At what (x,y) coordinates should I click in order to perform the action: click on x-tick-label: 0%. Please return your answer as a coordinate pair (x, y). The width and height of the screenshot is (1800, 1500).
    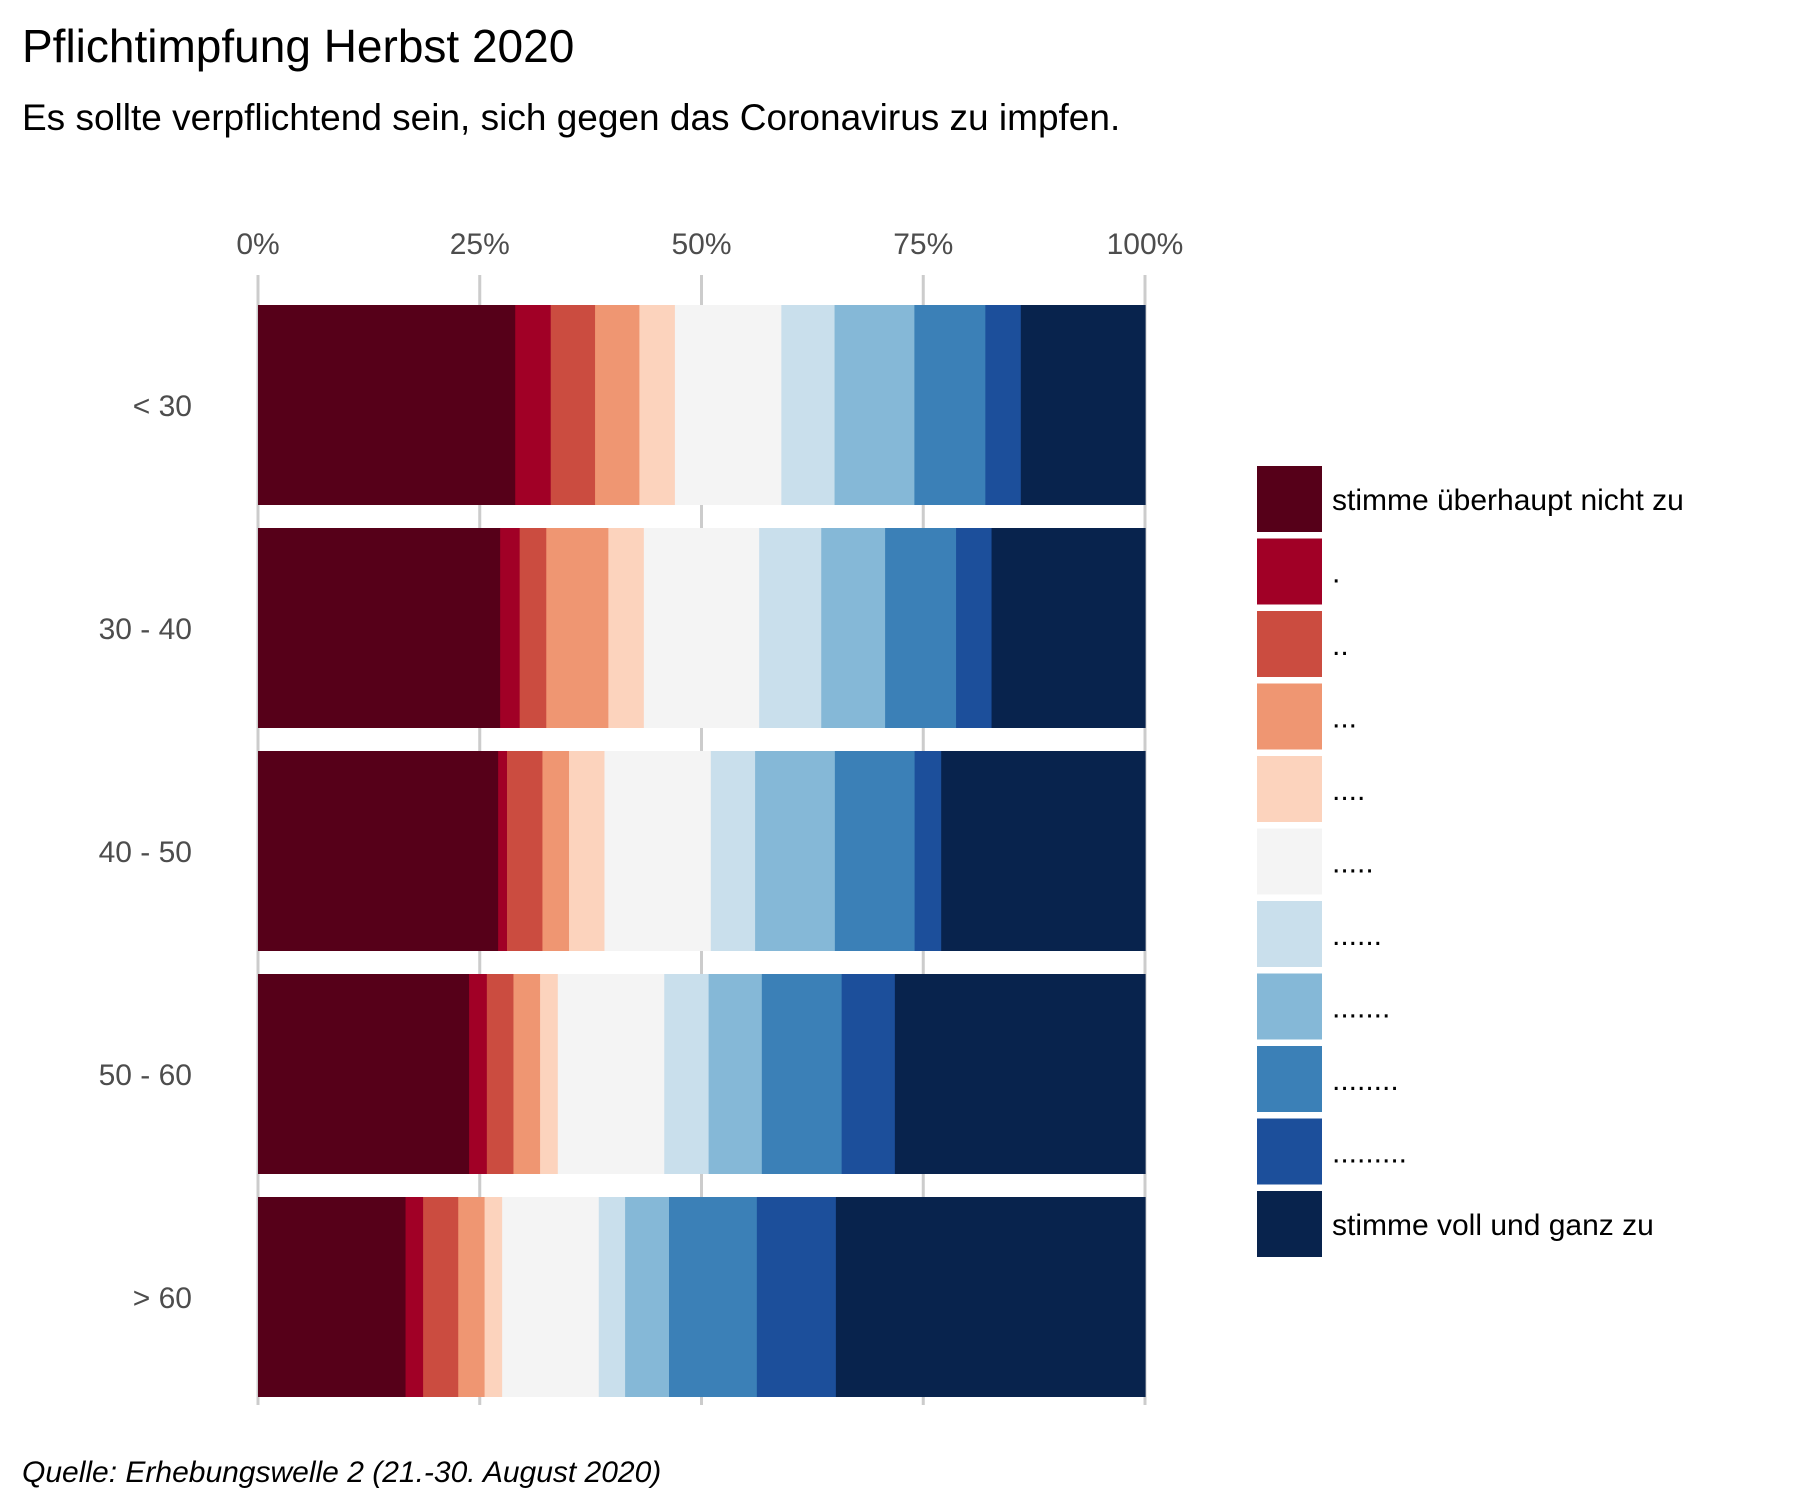
    Looking at the image, I should click on (257, 244).